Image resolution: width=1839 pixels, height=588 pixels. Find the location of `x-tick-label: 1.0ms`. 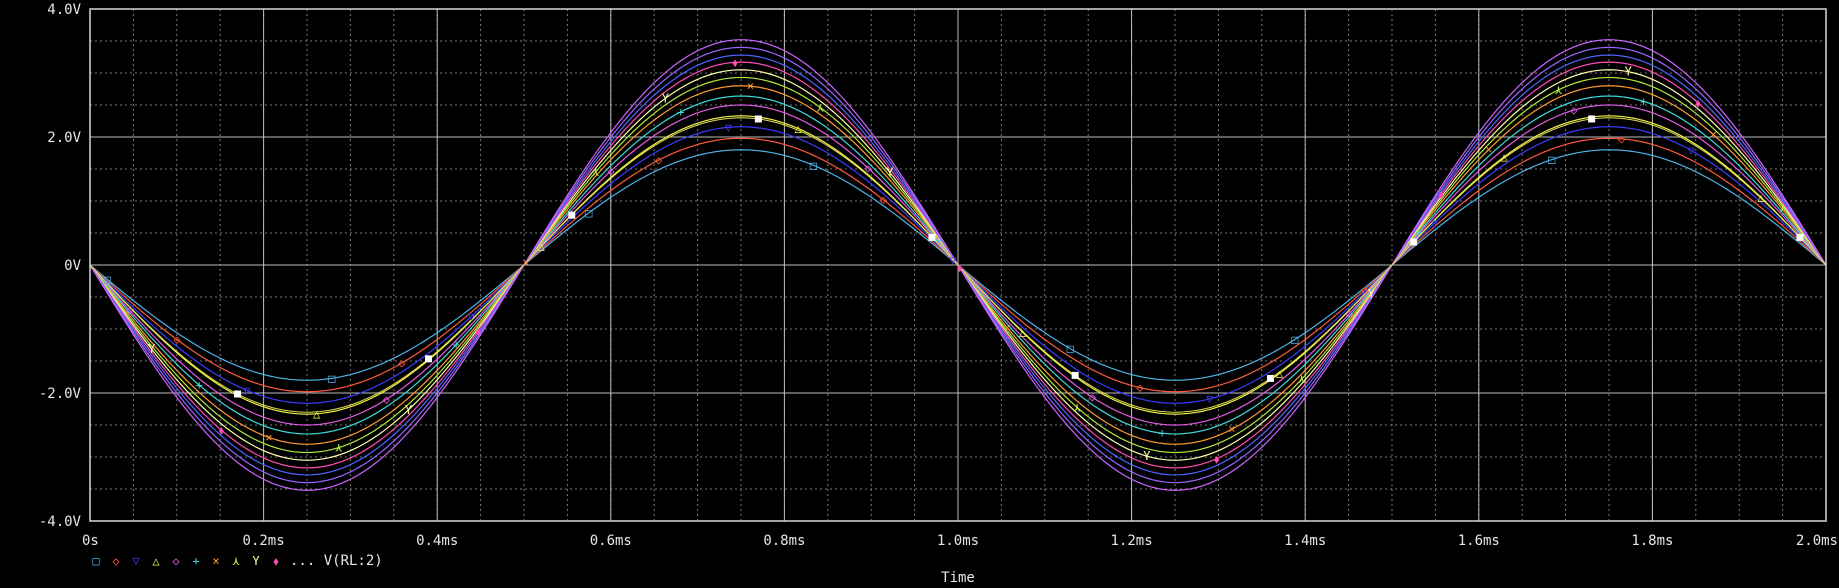

x-tick-label: 1.0ms is located at coordinates (958, 541).